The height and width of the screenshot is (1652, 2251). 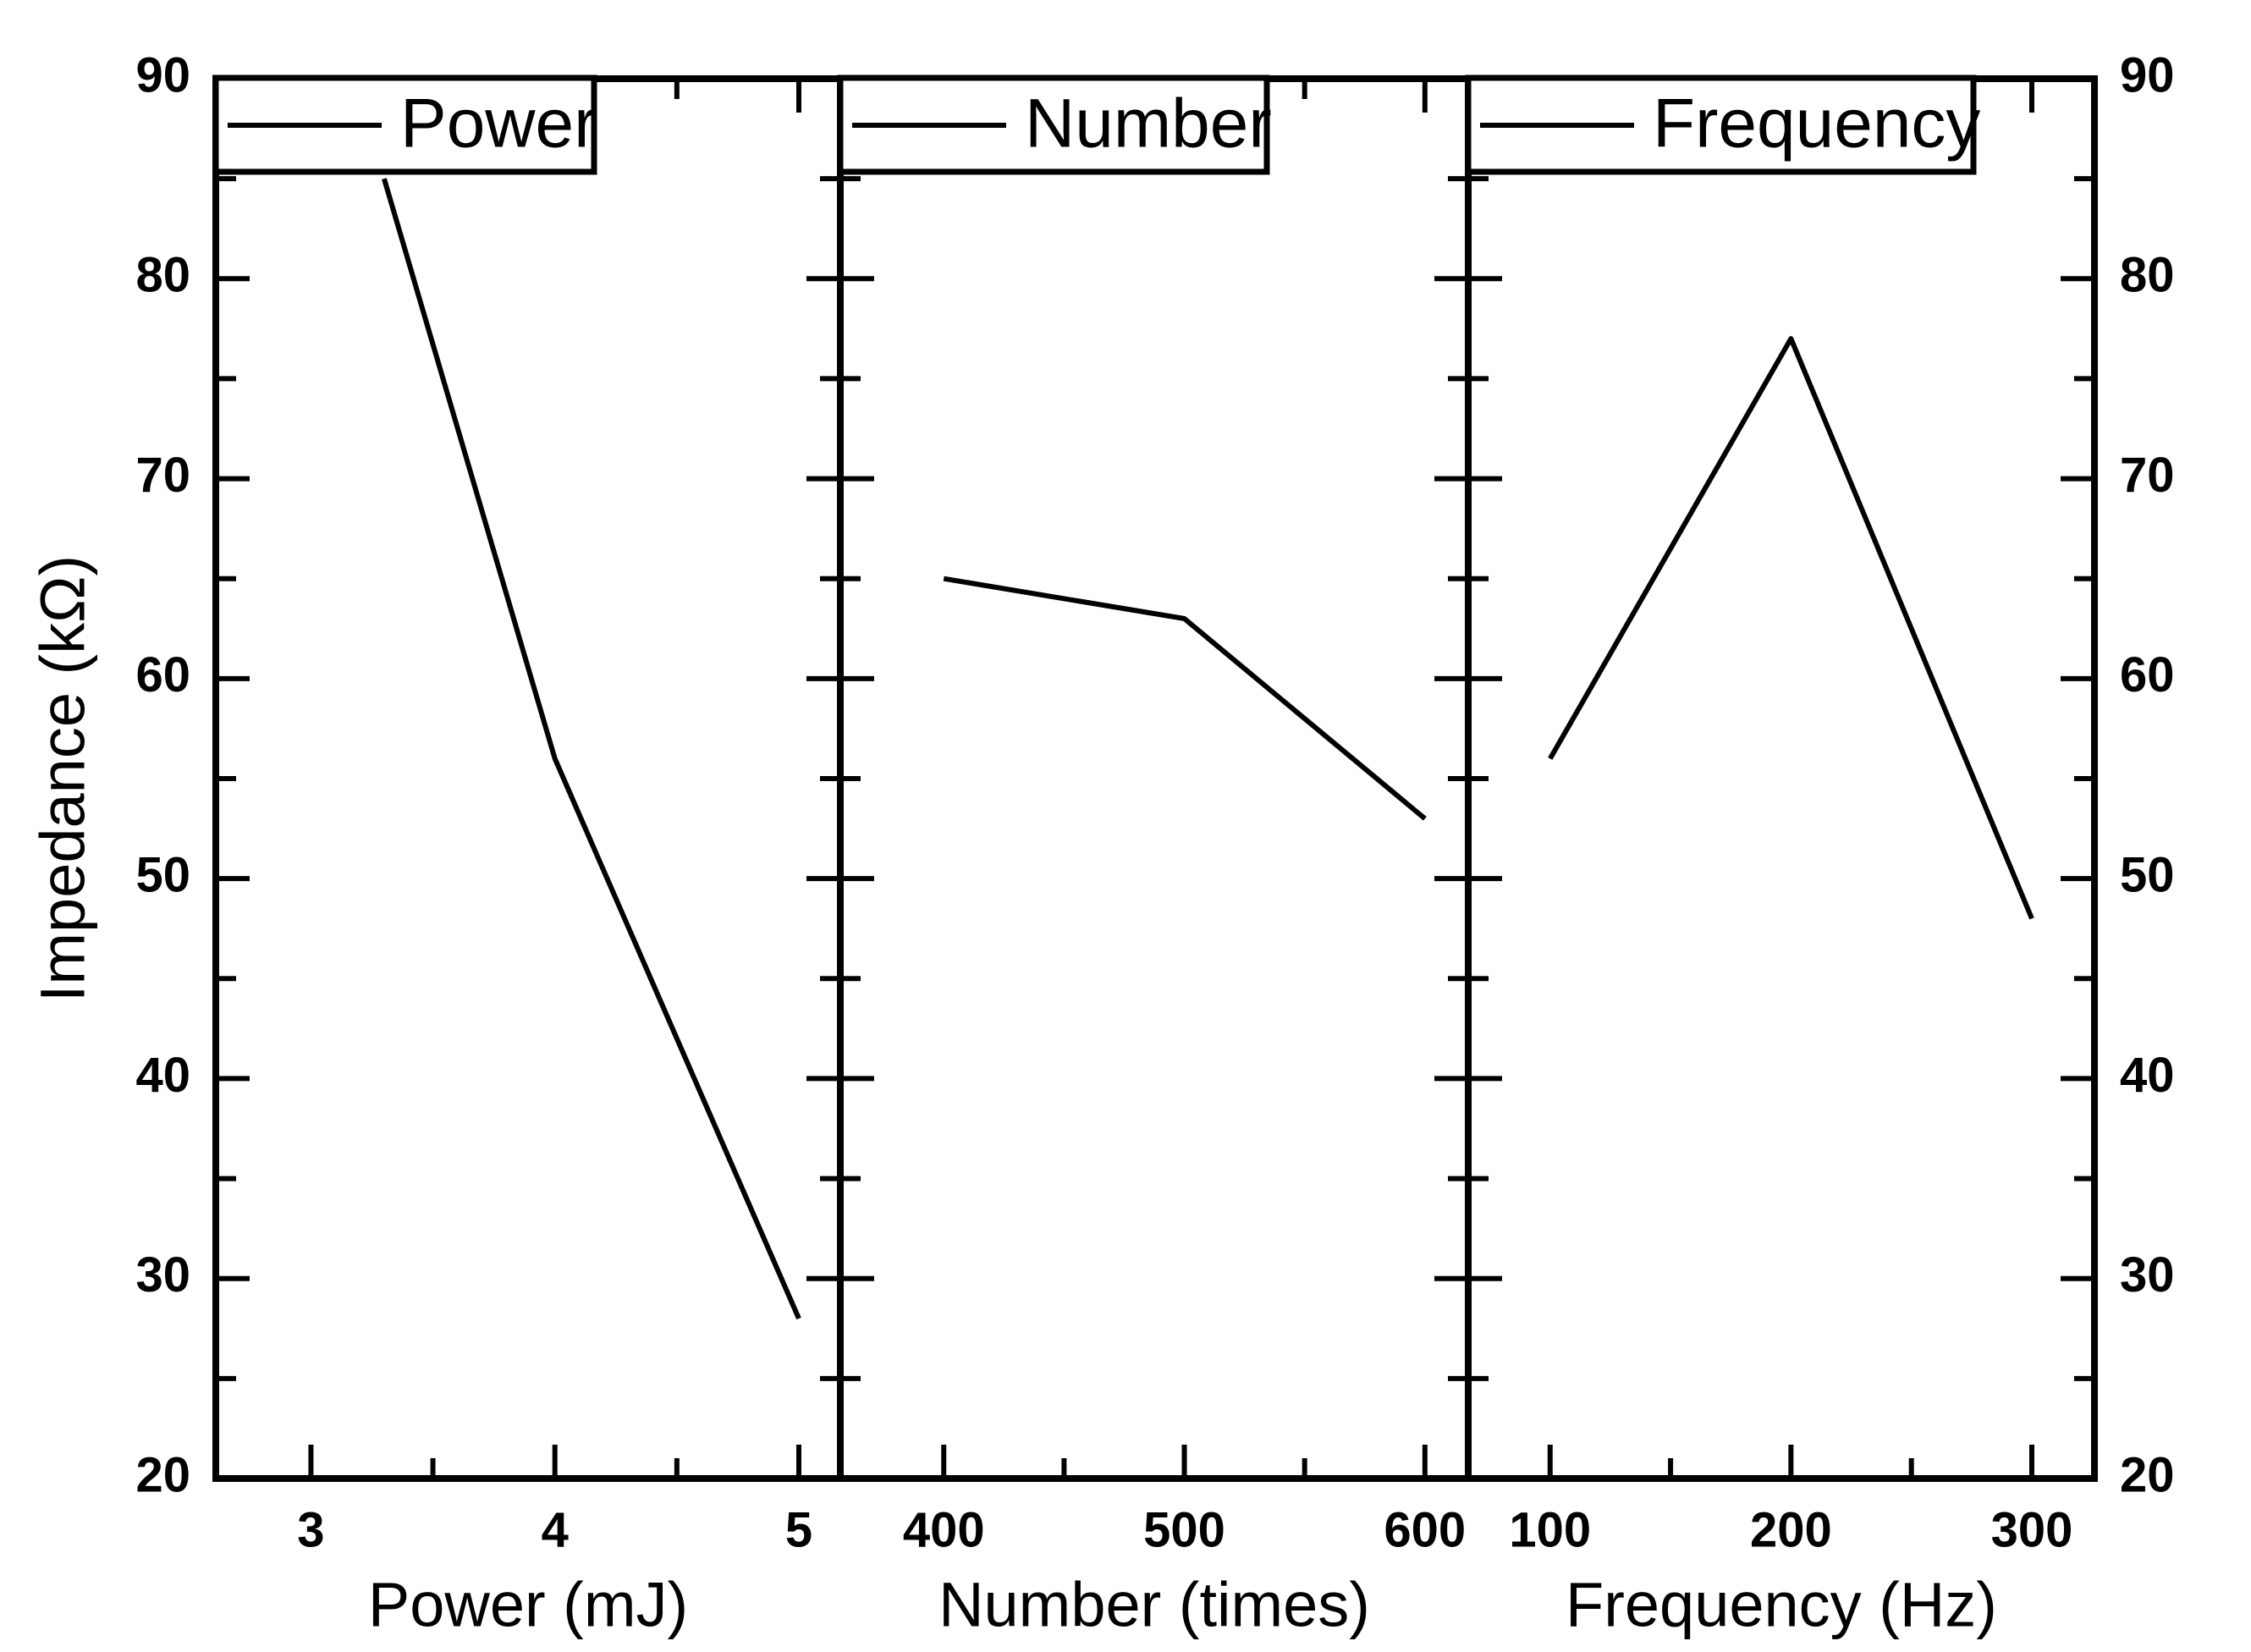 I want to click on y-tick-label-right: 50, so click(x=2147, y=874).